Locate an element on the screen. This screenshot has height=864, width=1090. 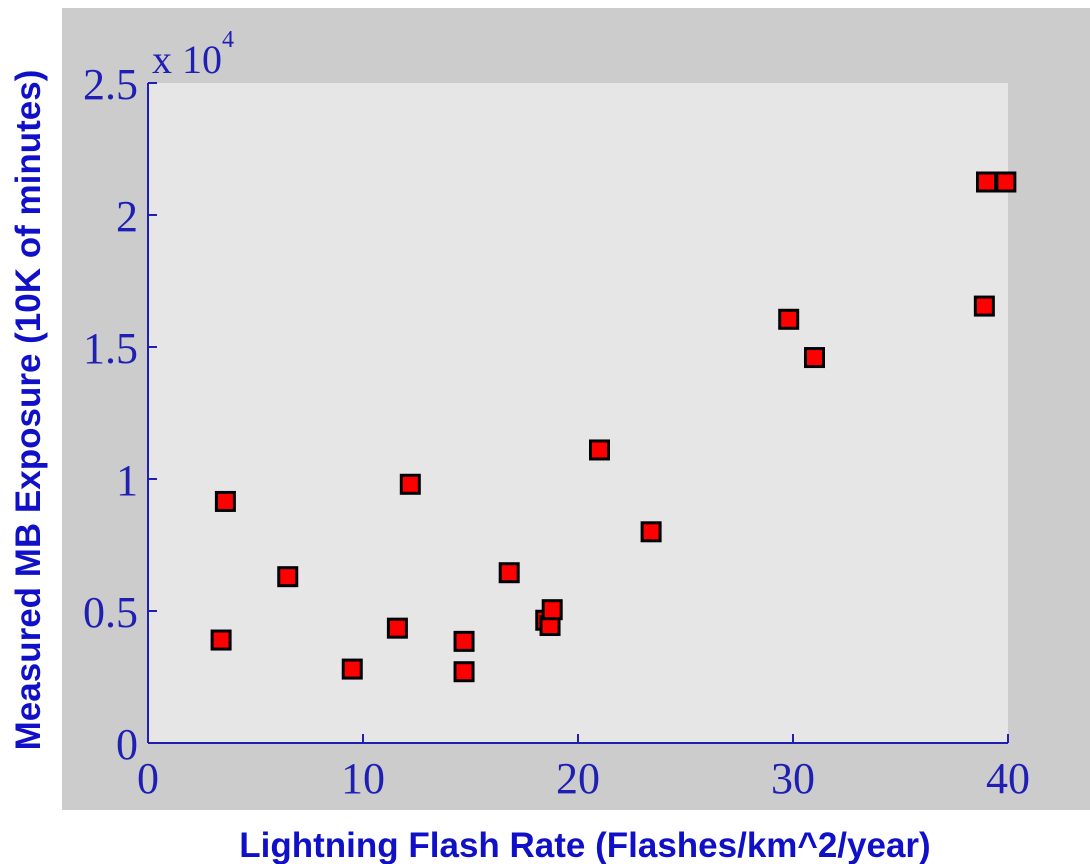
y-tick-label: 0.5 is located at coordinates (110, 612).